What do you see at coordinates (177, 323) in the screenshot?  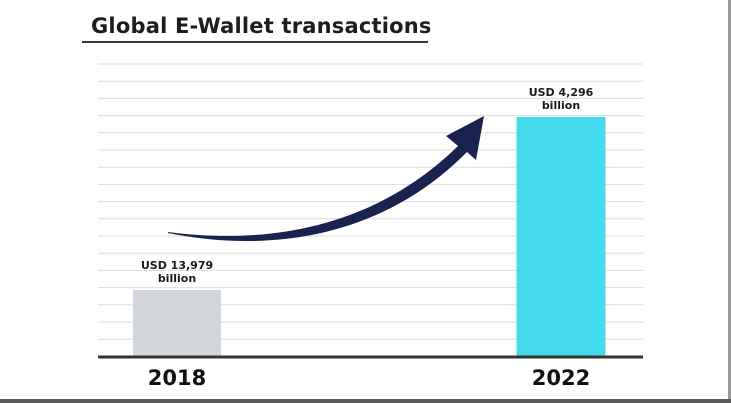 I see `bar-2018` at bounding box center [177, 323].